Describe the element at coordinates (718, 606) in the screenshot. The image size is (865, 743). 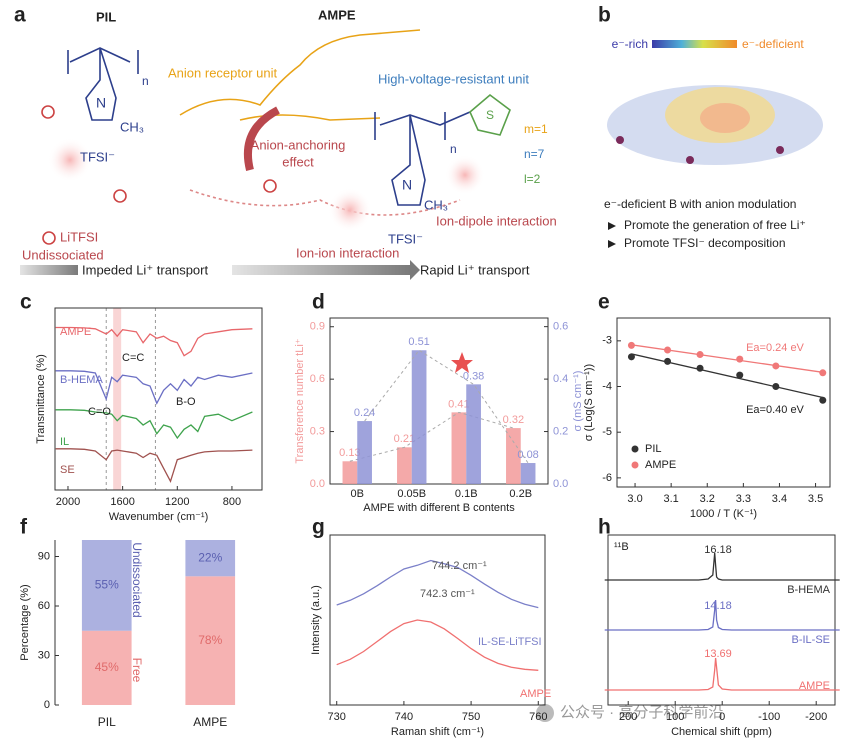
I see `peak-label: 14.18` at that location.